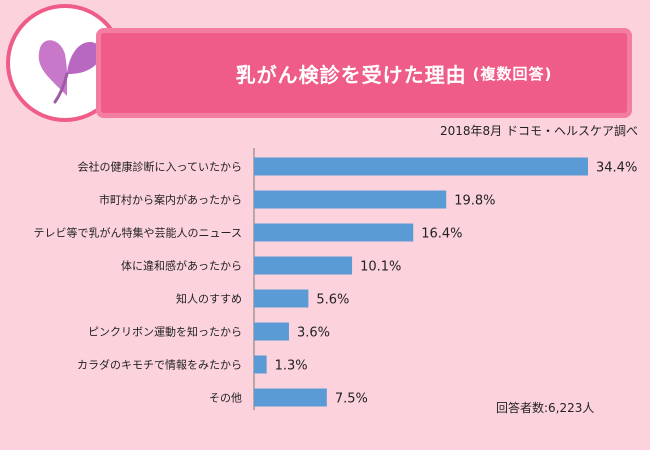 Image resolution: width=650 pixels, height=450 pixels. Describe the element at coordinates (181, 266) in the screenshot. I see `category-label: 体に違和感があったから` at that location.